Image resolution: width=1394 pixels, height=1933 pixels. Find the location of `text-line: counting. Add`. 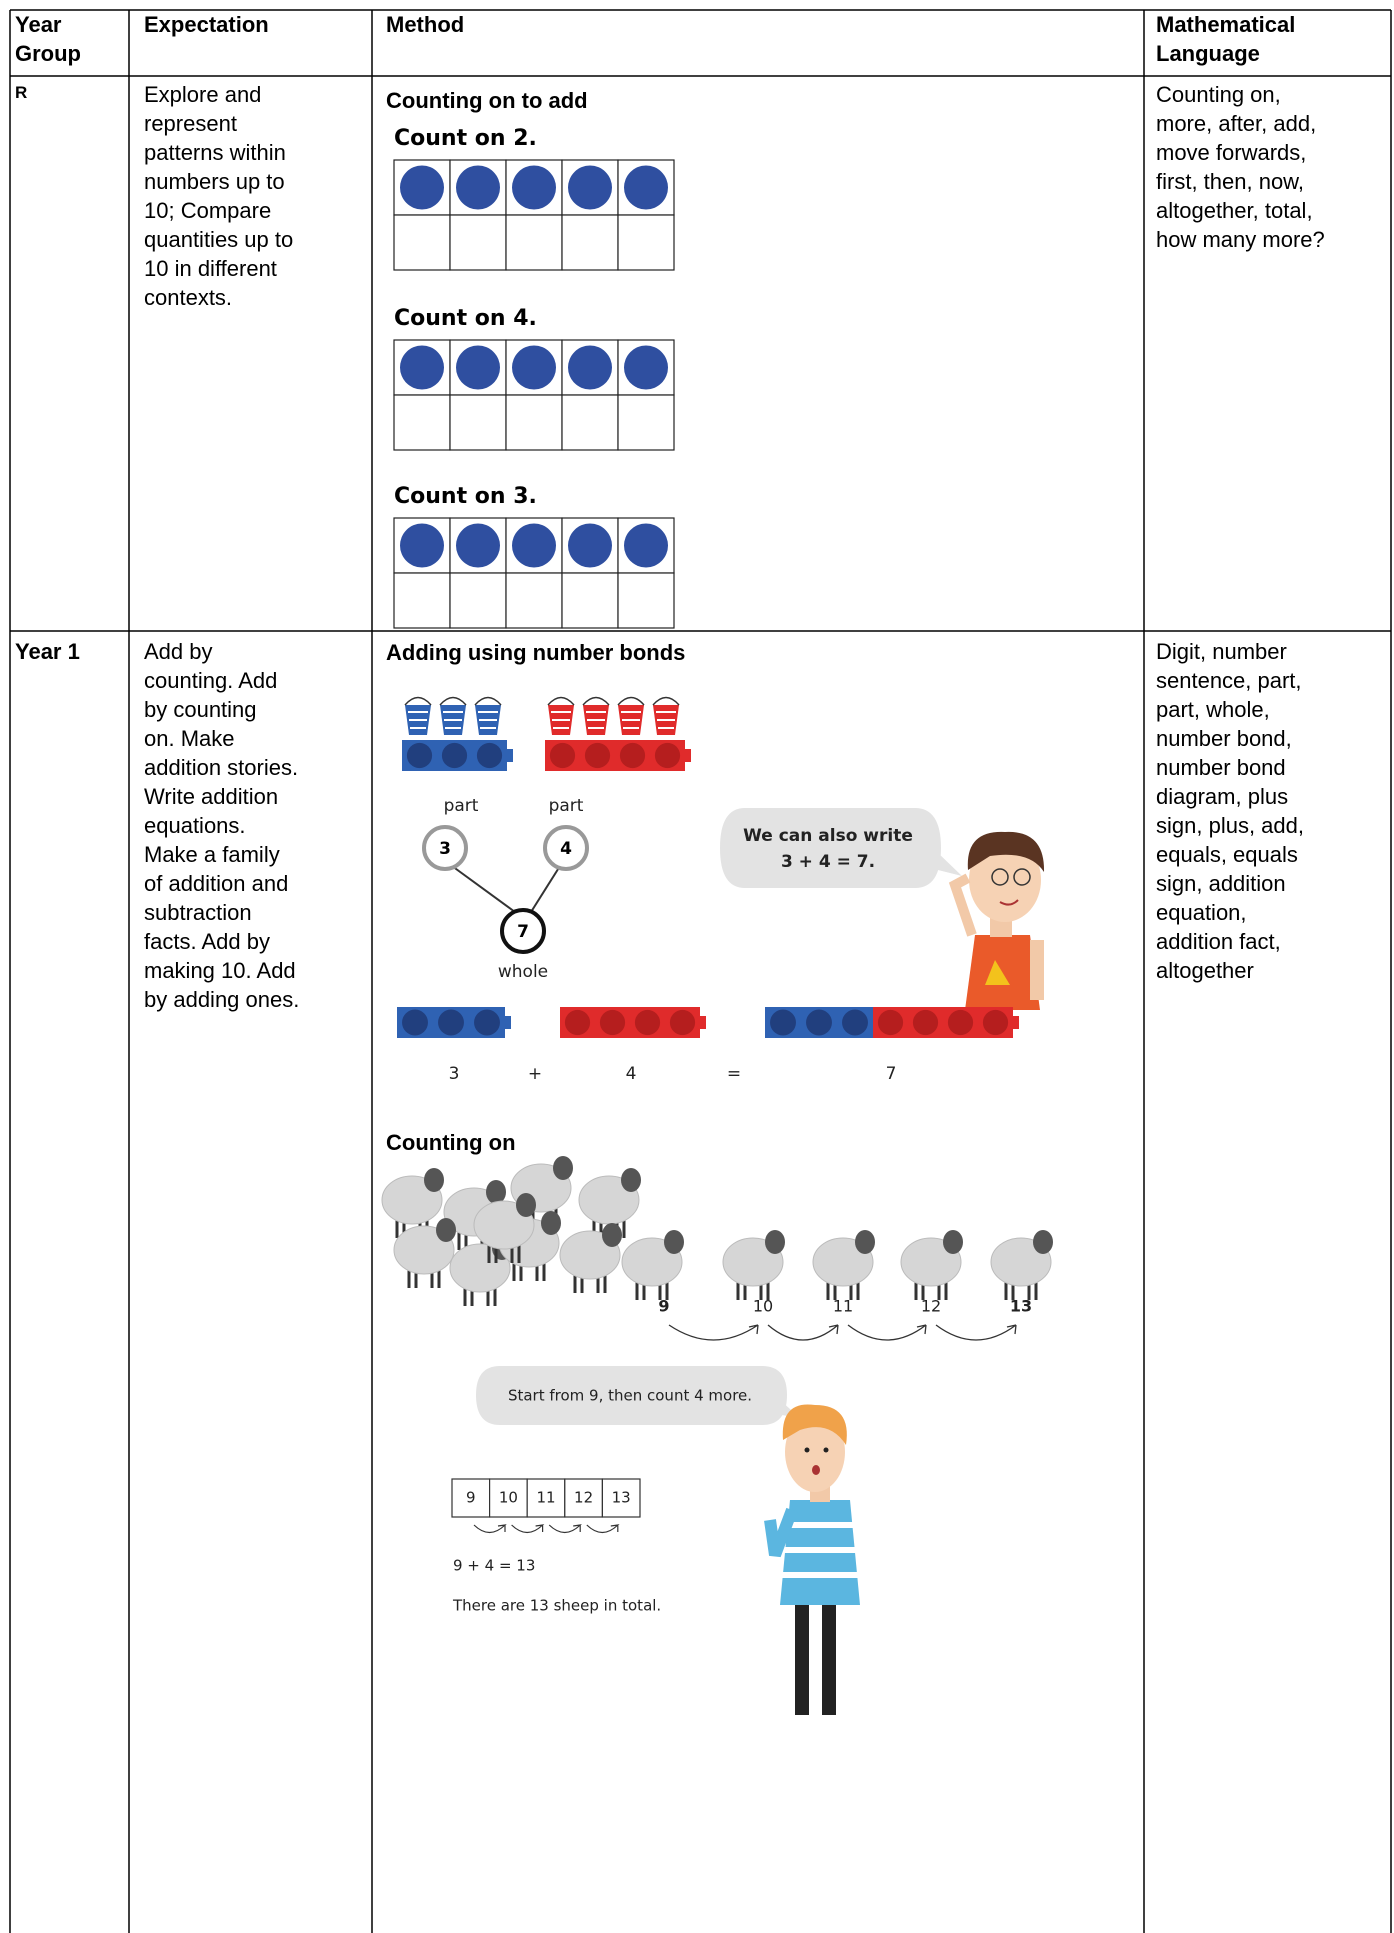

text-line: counting. Add is located at coordinates (211, 680).